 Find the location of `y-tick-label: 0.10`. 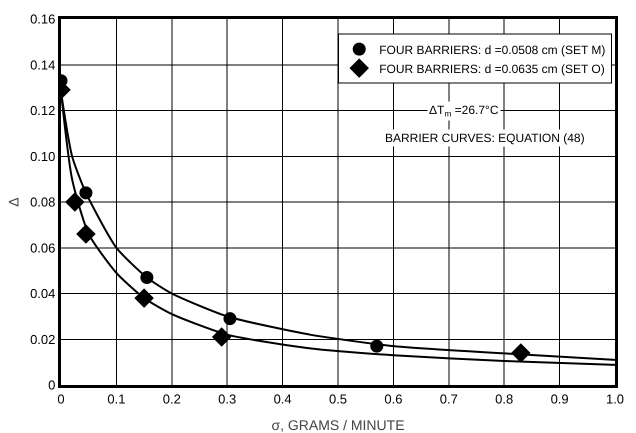

y-tick-label: 0.10 is located at coordinates (43, 156).